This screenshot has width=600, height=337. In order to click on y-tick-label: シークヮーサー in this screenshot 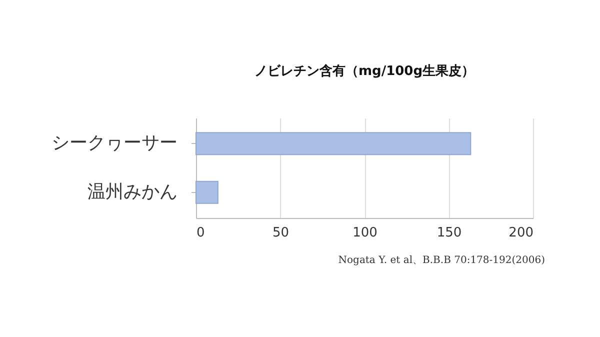, I will do `click(115, 143)`.